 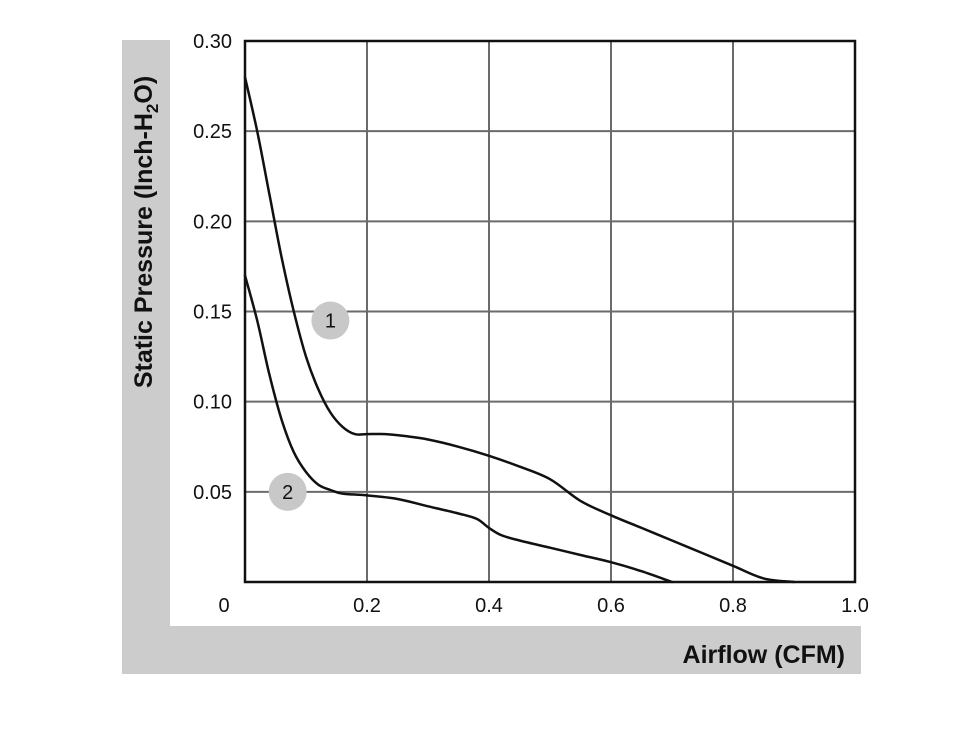 I want to click on series-1-marker, so click(x=330, y=320).